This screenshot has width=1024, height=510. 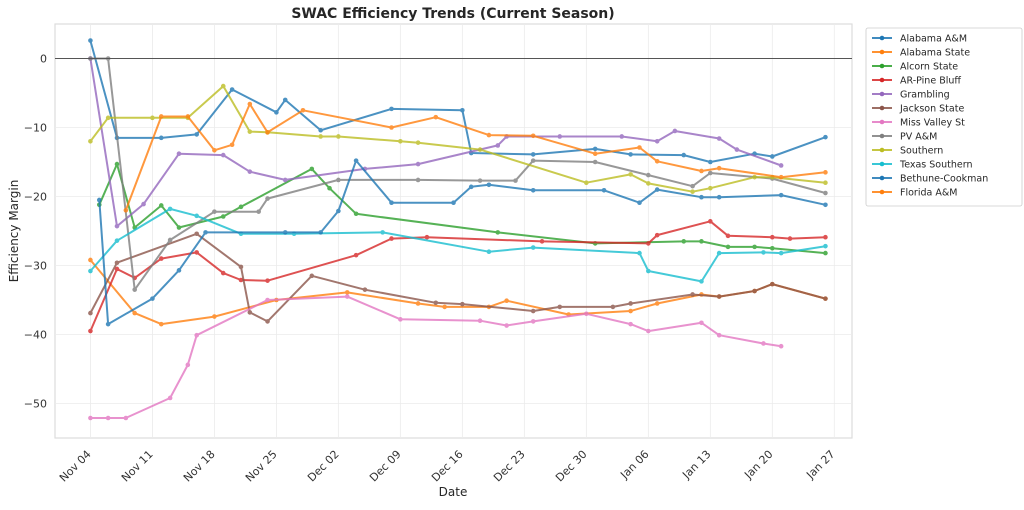 What do you see at coordinates (936, 165) in the screenshot?
I see `legend-label: Texas Southern` at bounding box center [936, 165].